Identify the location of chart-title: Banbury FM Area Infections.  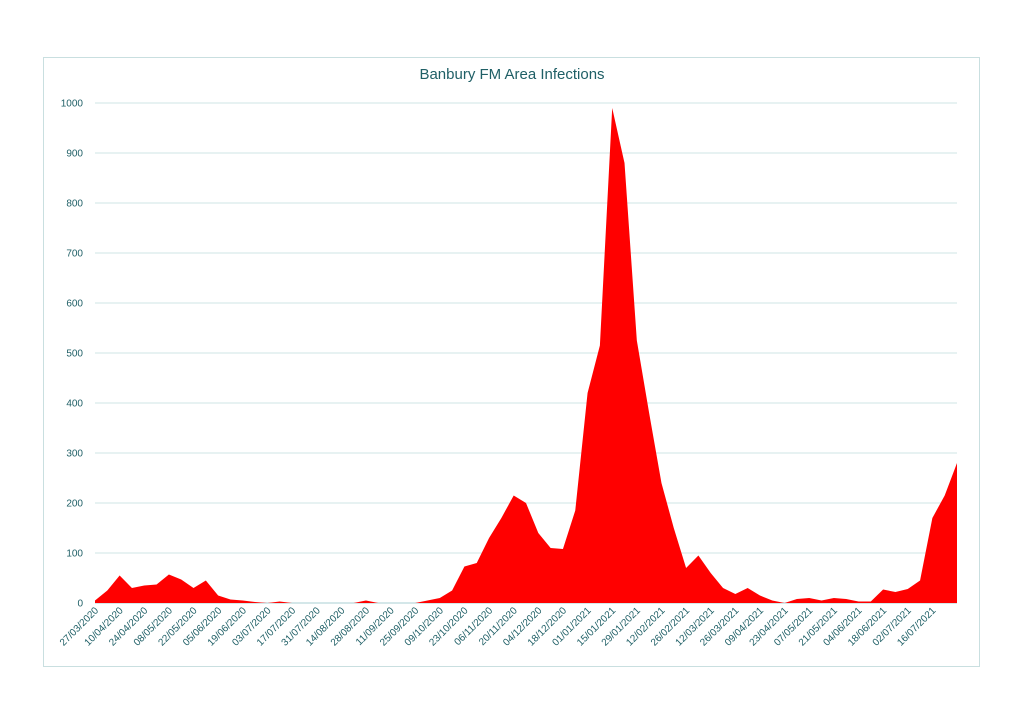
(512, 74).